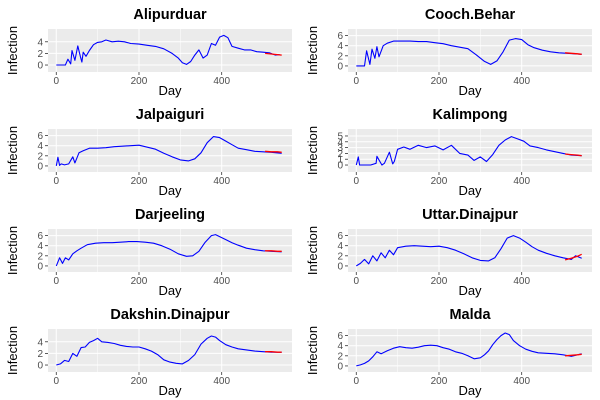 Image resolution: width=600 pixels, height=400 pixels. What do you see at coordinates (470, 15) in the screenshot?
I see `panel-title: Cooch.Behar` at bounding box center [470, 15].